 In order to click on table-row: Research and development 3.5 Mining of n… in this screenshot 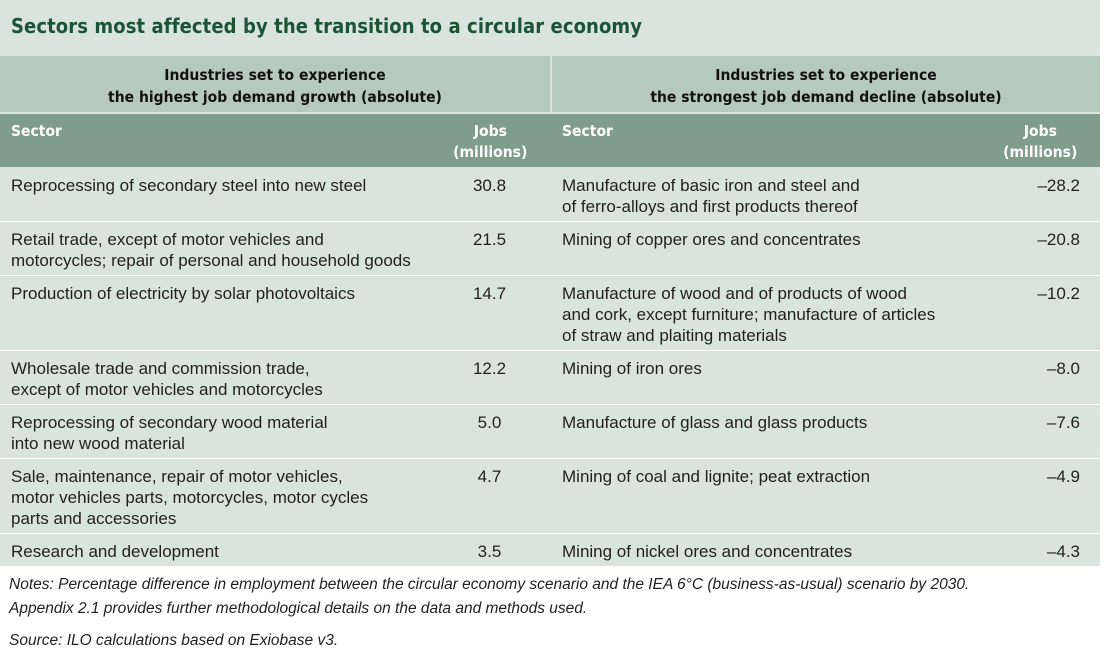, I will do `click(550, 550)`.